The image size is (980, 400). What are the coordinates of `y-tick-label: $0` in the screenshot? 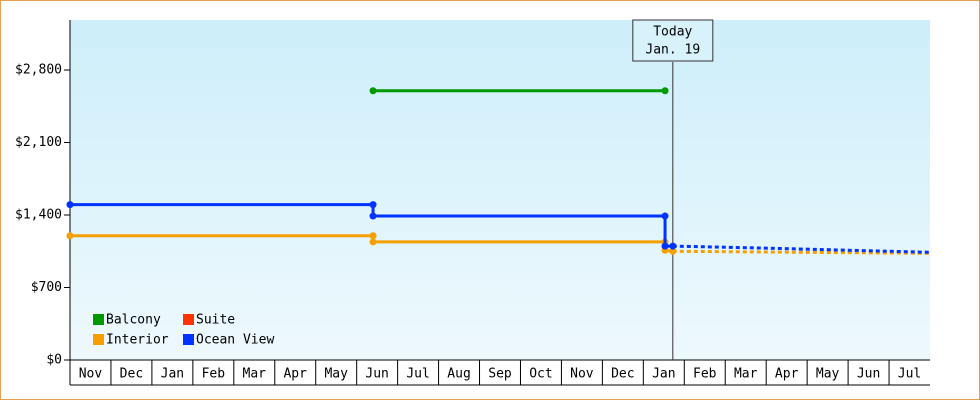 It's located at (54, 360).